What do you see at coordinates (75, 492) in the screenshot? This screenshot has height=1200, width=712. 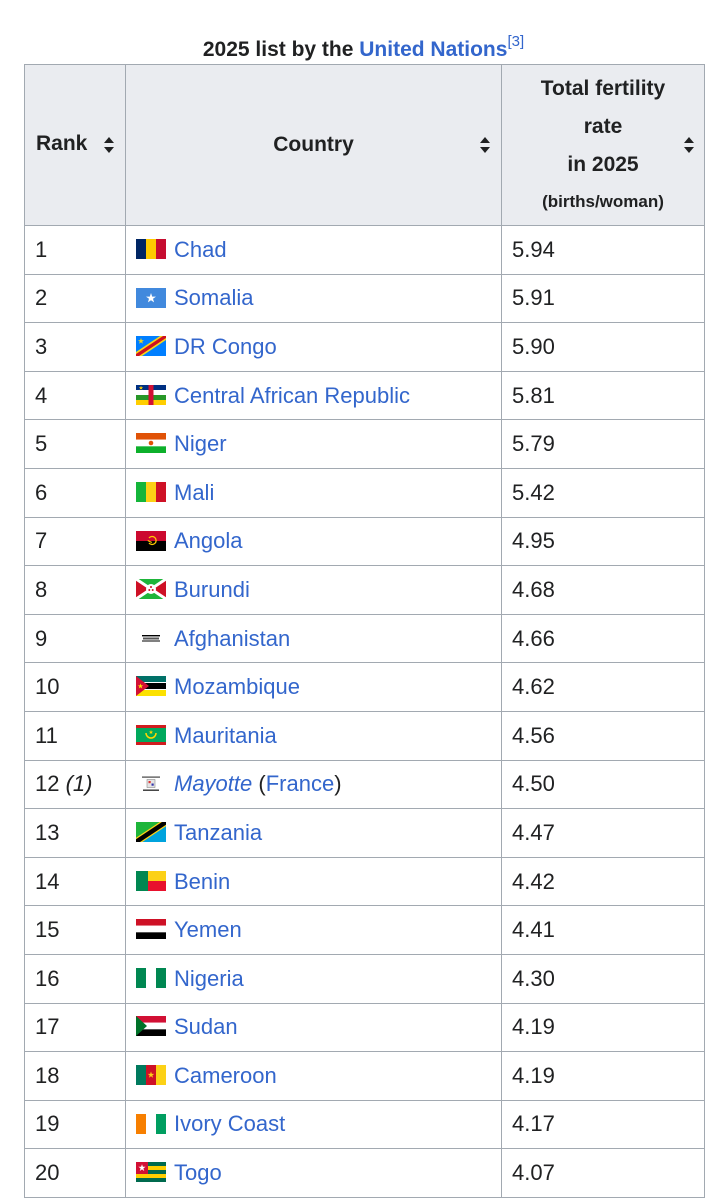 I see `rank-cell: 6` at bounding box center [75, 492].